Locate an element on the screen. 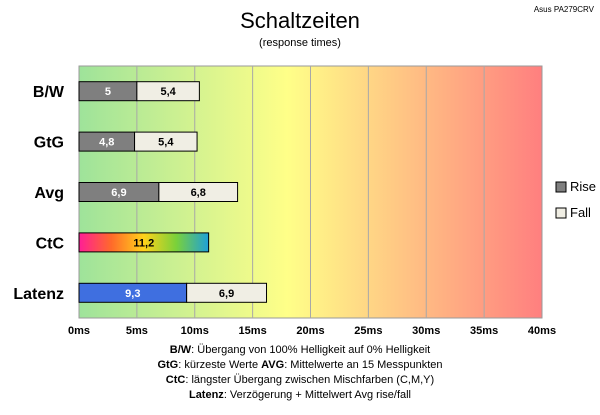 Image resolution: width=600 pixels, height=415 pixels. chart-subtitle: (response times) is located at coordinates (300, 43).